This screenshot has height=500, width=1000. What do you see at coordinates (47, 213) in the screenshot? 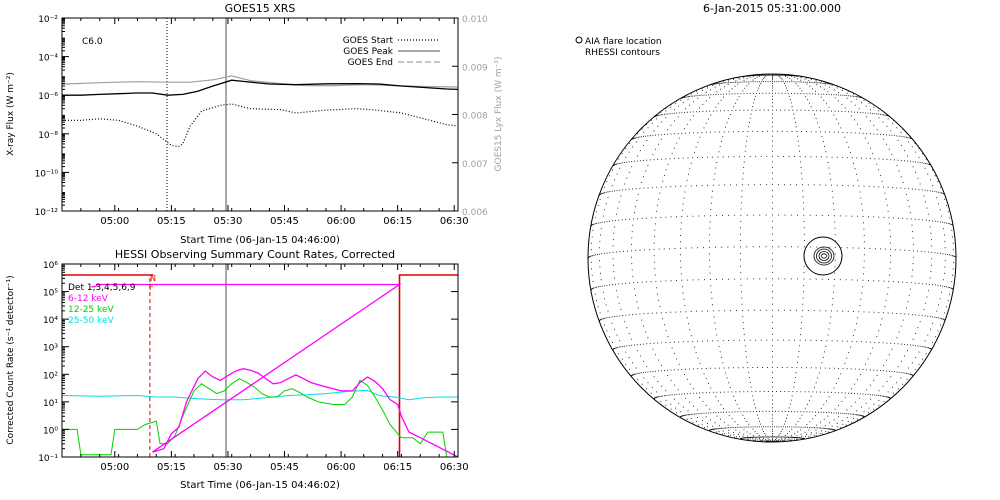
I see `y-tick-label: 10⁻¹²` at bounding box center [47, 213].